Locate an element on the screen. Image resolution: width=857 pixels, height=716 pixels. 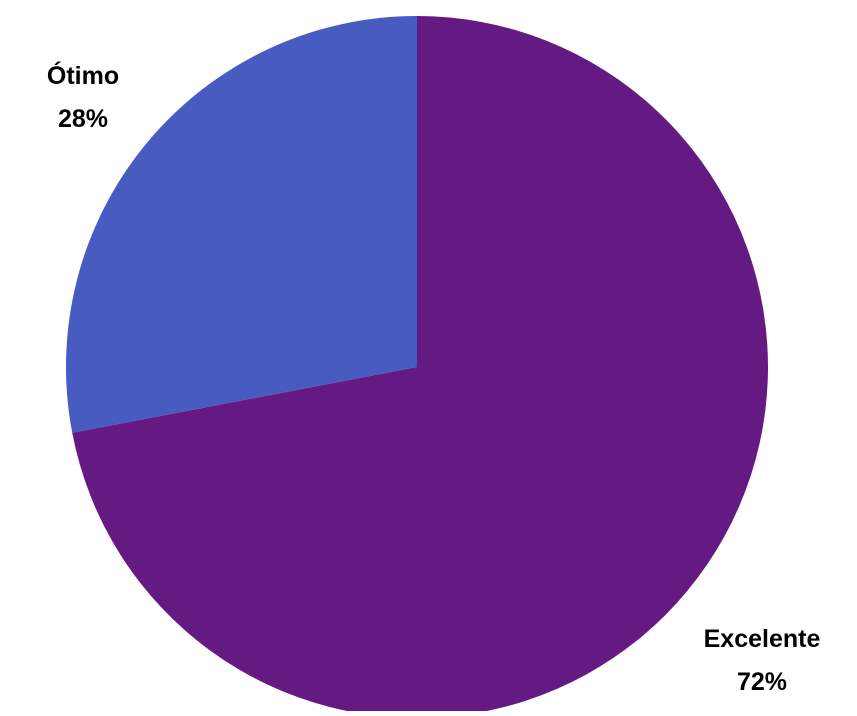
slice-value-label: 72% is located at coordinates (762, 682).